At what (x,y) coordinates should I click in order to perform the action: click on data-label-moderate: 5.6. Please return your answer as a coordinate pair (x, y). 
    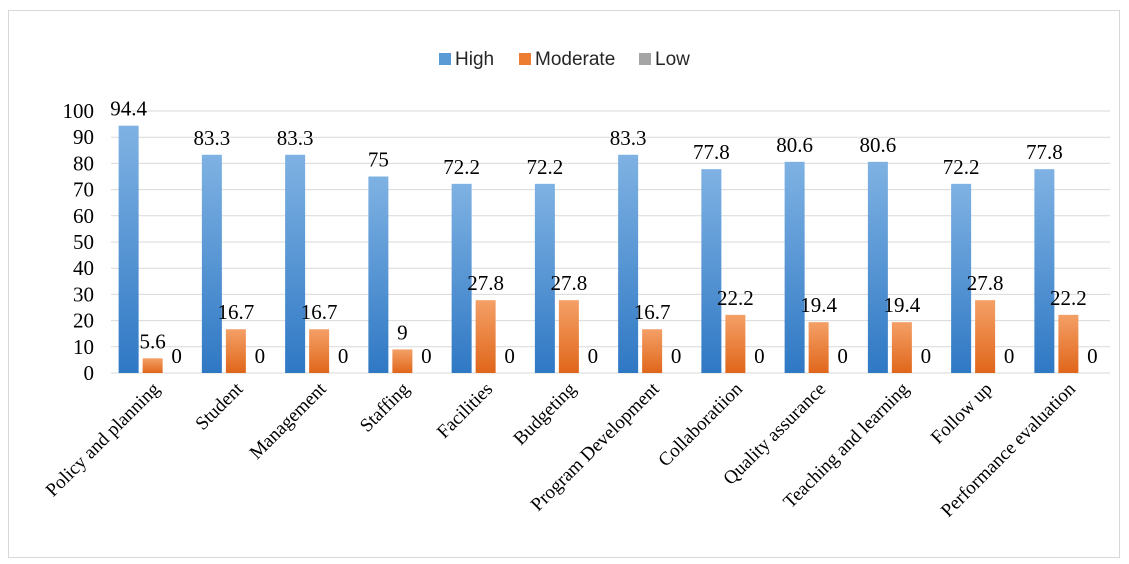
    Looking at the image, I should click on (153, 341).